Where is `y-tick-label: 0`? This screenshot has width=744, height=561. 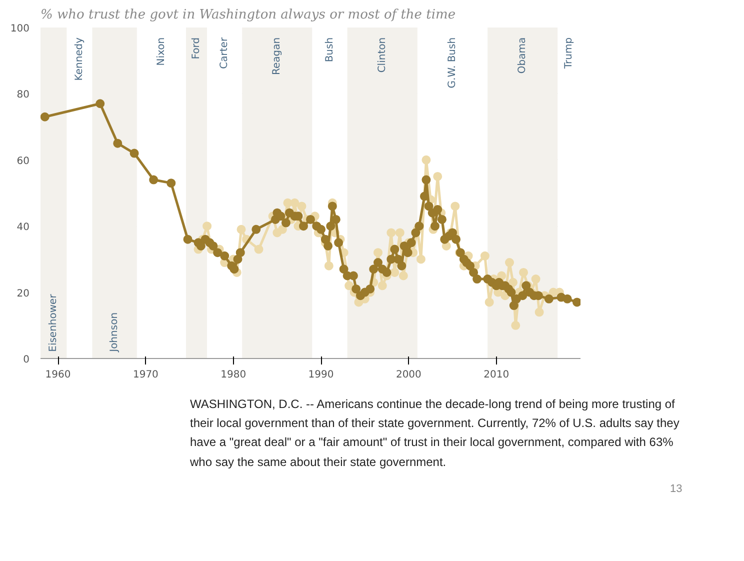 y-tick-label: 0 is located at coordinates (26, 360).